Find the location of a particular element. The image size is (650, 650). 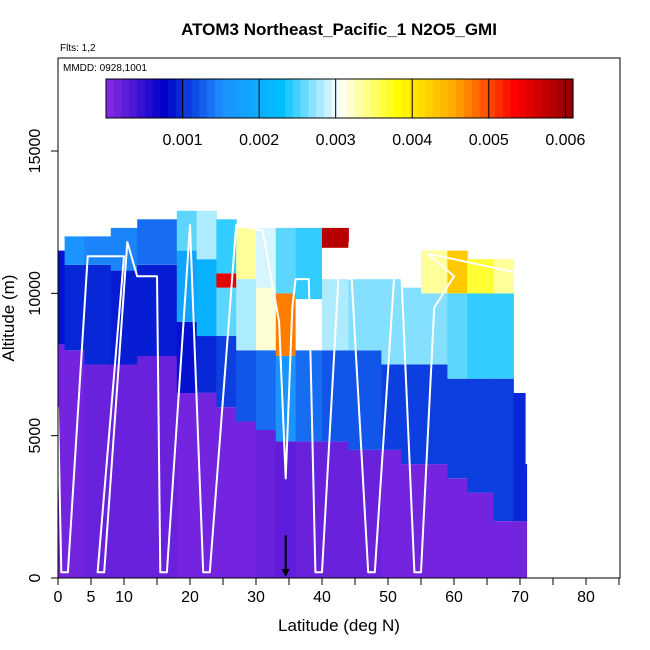

x-tick-label-9: 80 is located at coordinates (586, 597).